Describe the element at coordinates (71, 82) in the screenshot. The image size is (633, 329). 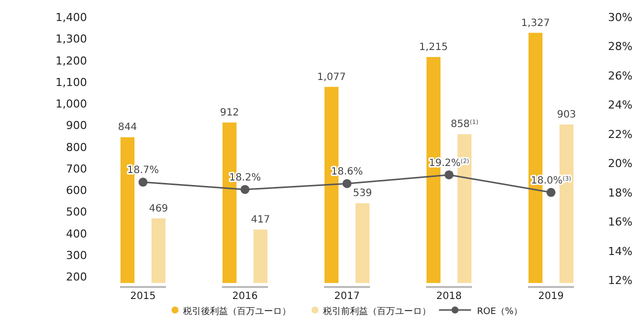
I see `y-tick-label: 1,100` at that location.